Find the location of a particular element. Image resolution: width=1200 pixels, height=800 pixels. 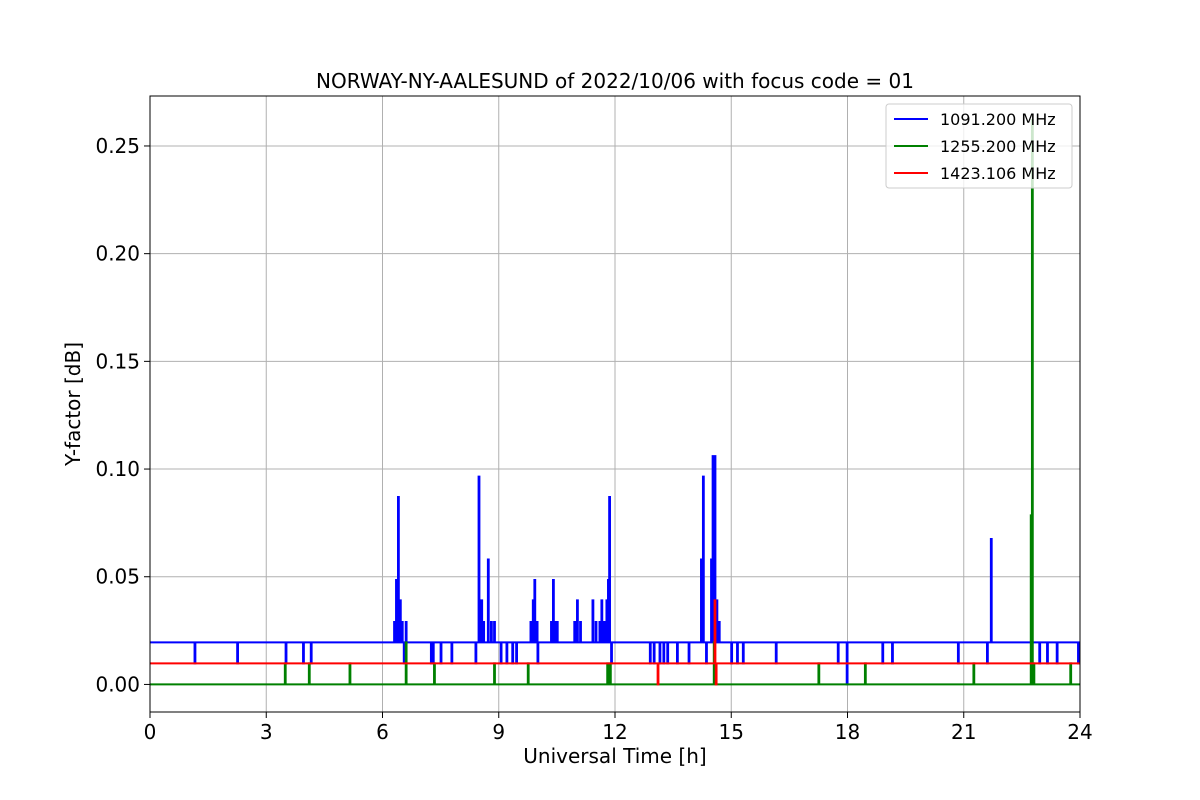

x-tick-label: 24 is located at coordinates (1079, 732).